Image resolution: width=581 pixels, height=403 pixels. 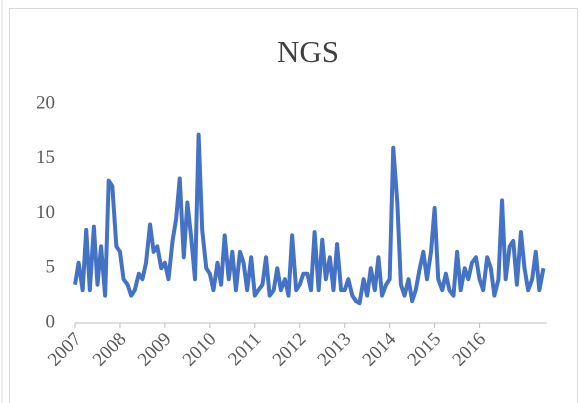 I want to click on y-tick-label: 20, so click(x=45, y=102).